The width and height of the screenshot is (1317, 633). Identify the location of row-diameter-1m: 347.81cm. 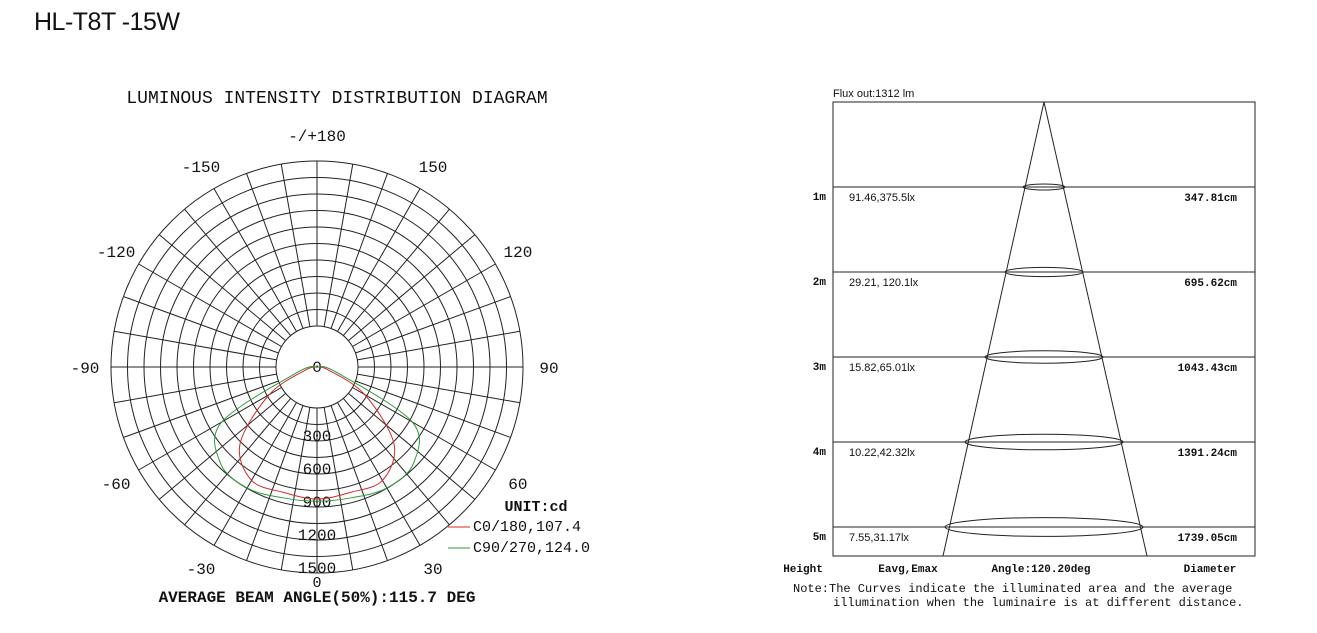
(1210, 199).